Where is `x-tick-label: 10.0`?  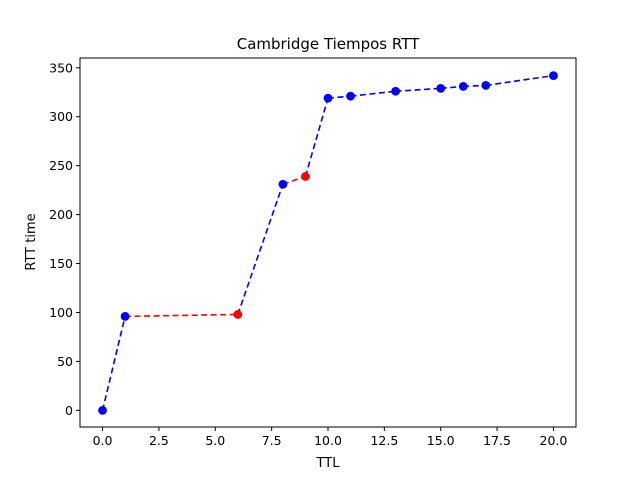
x-tick-label: 10.0 is located at coordinates (328, 440).